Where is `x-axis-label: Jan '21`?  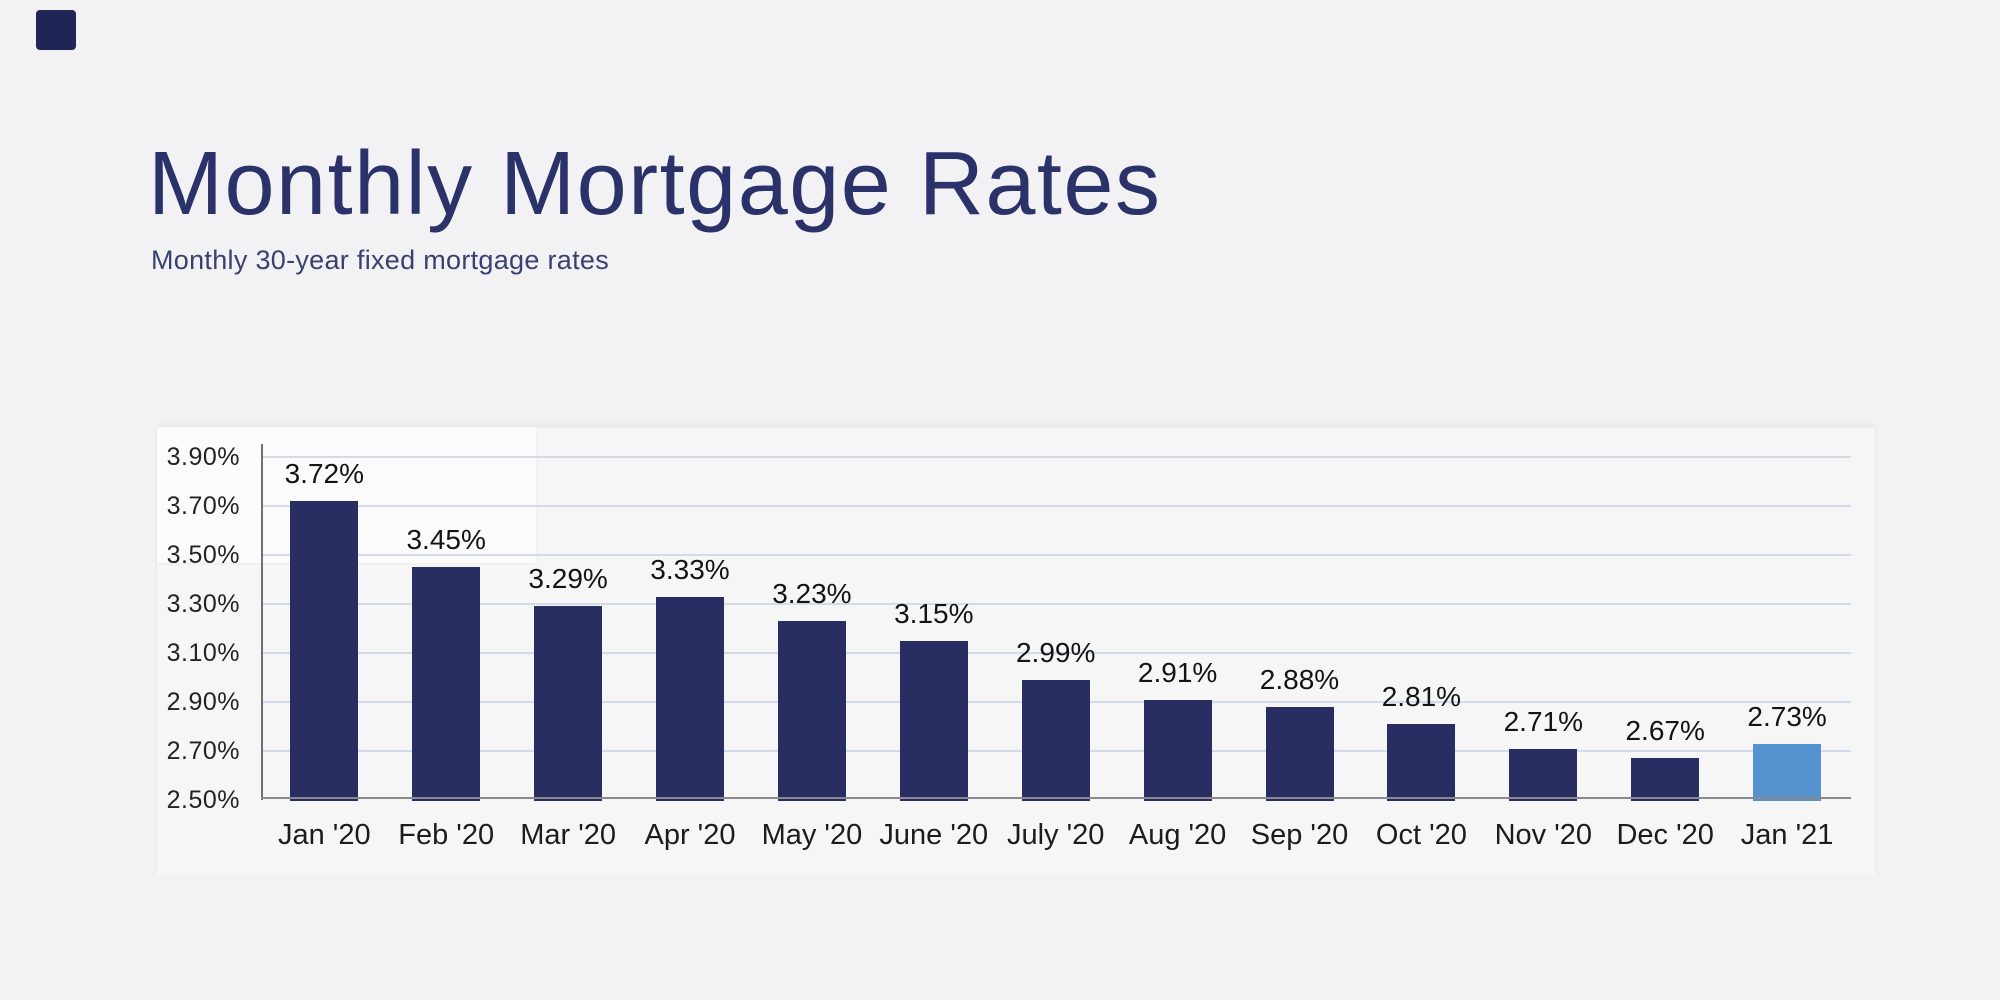 x-axis-label: Jan '21 is located at coordinates (1787, 835).